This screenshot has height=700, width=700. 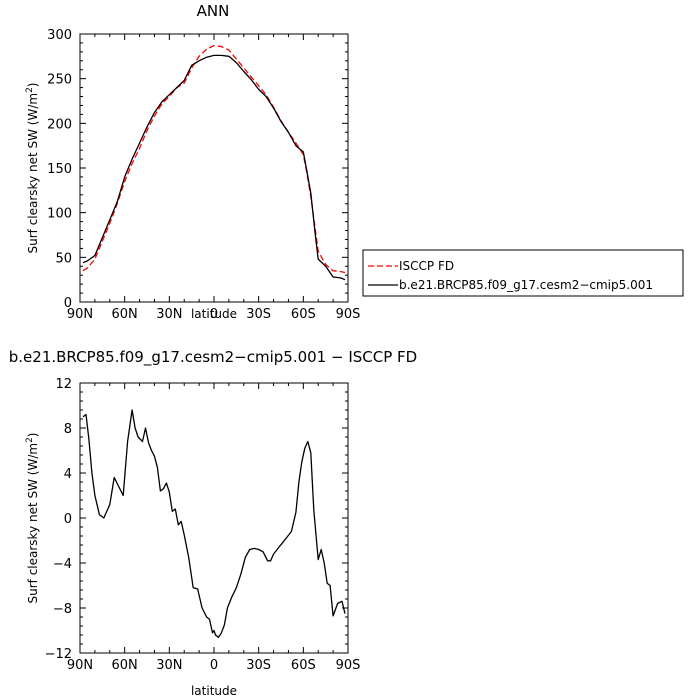 I want to click on isccp-fd-series-line, so click(x=214, y=159).